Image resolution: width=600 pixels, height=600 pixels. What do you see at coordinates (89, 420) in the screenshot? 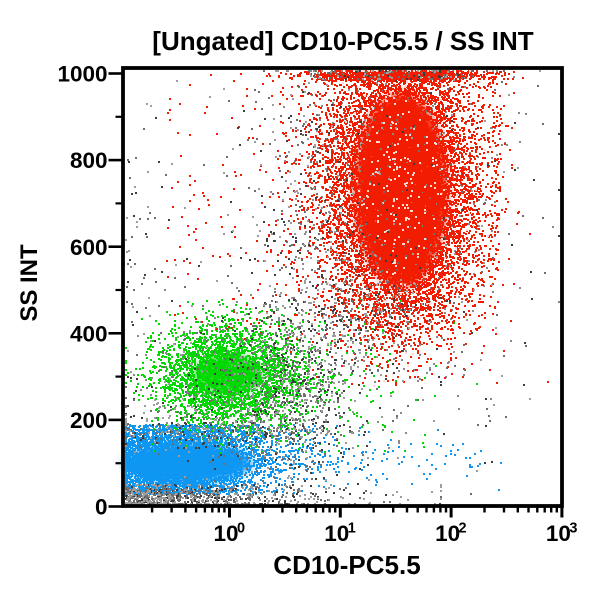
I see `svg-text: 200` at bounding box center [89, 420].